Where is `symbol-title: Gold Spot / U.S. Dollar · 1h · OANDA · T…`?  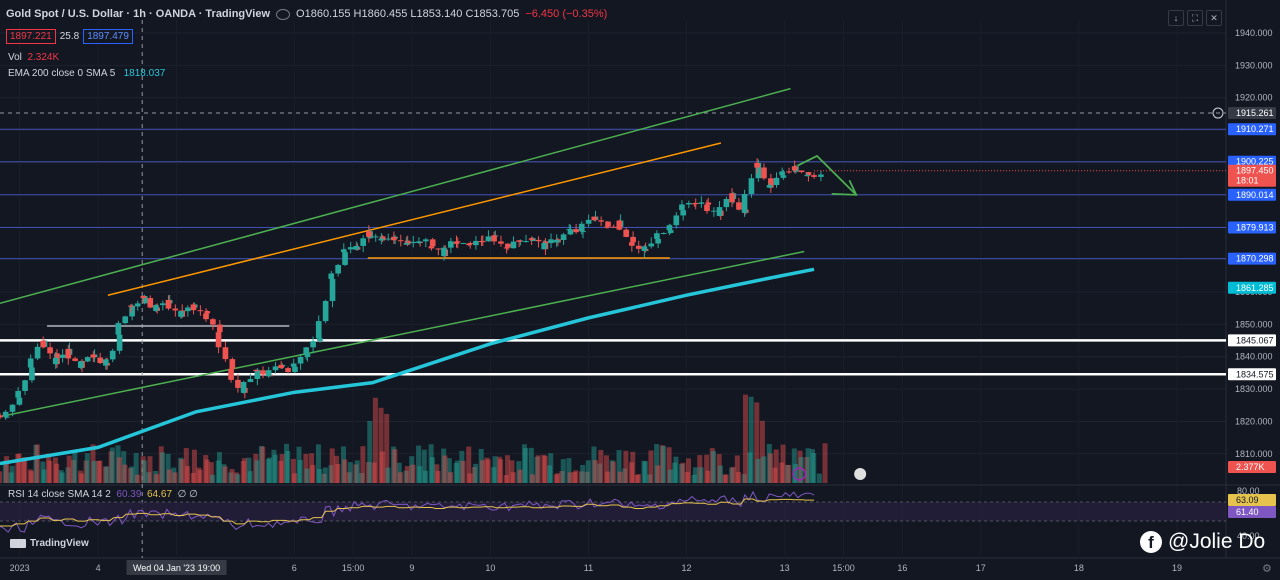 symbol-title: Gold Spot / U.S. Dollar · 1h · OANDA · T… is located at coordinates (138, 14).